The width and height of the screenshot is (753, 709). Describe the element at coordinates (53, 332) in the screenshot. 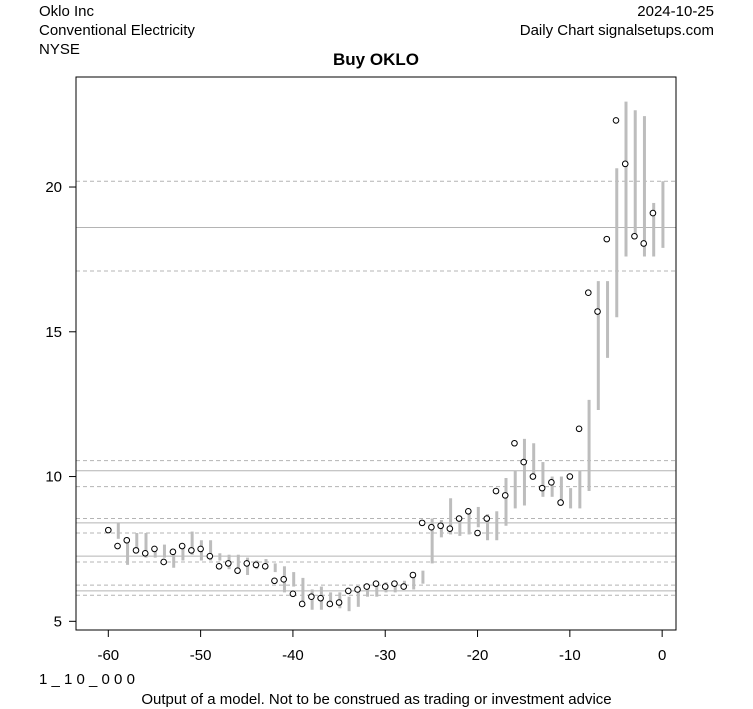

I see `y-tick-label: 15` at that location.